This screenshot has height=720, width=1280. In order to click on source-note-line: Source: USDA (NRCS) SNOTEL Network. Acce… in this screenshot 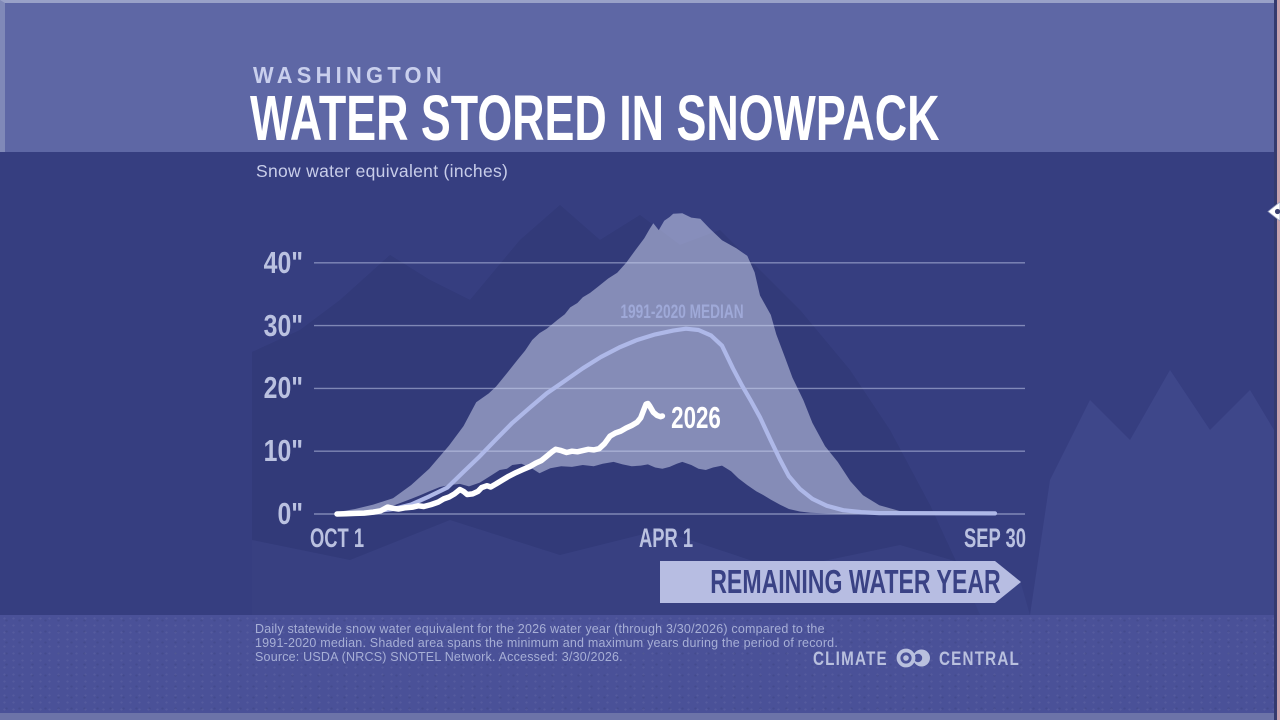, I will do `click(439, 657)`.